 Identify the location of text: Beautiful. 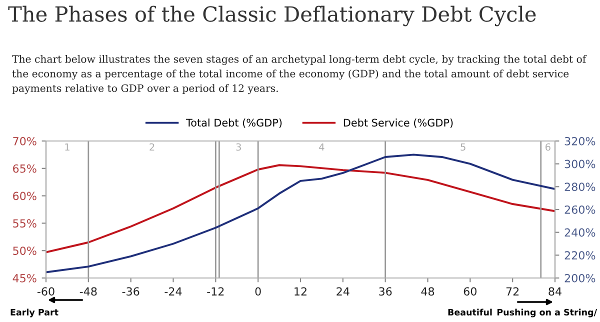
(470, 312).